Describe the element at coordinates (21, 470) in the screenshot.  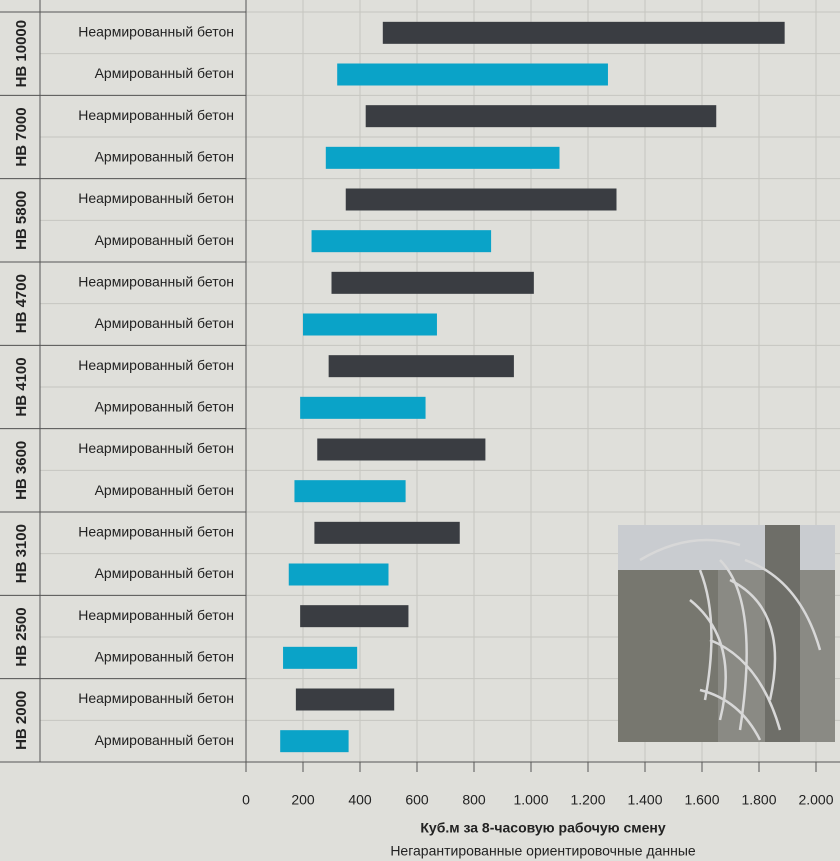
I see `group-label: HB 3600` at that location.